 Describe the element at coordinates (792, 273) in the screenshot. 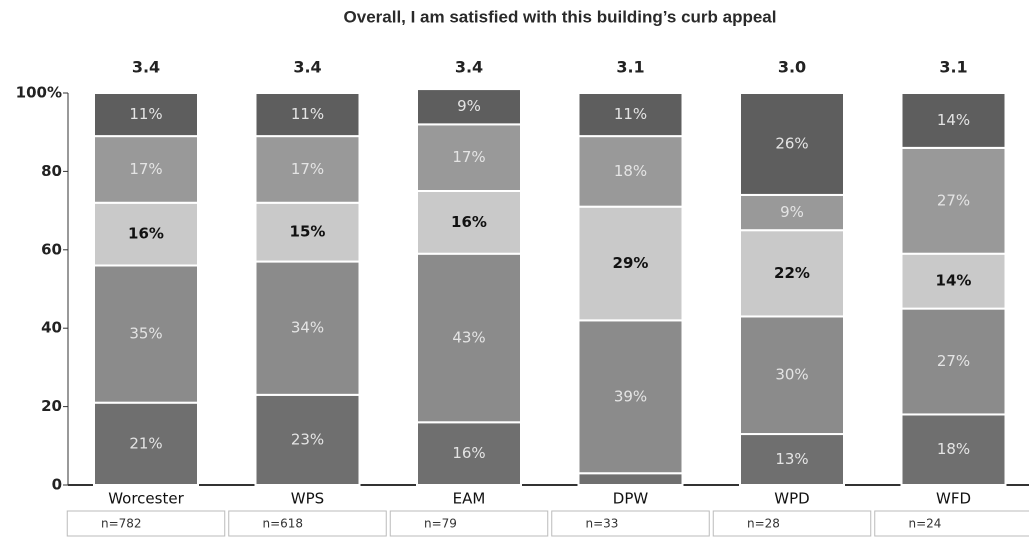

I see `data-label: 22%` at that location.